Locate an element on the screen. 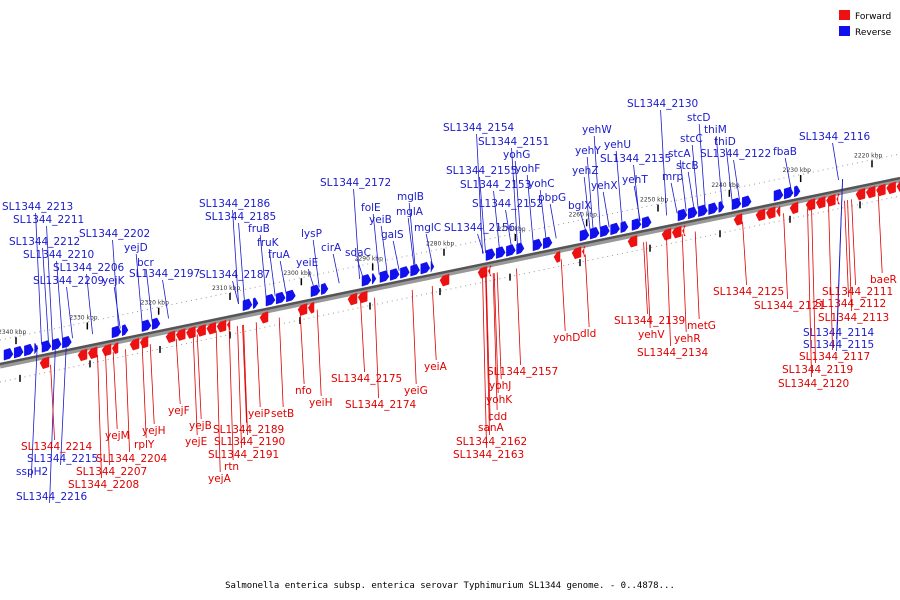 This screenshot has width=900, height=600. forward-gene-label: SL1344_2204 is located at coordinates (132, 459).